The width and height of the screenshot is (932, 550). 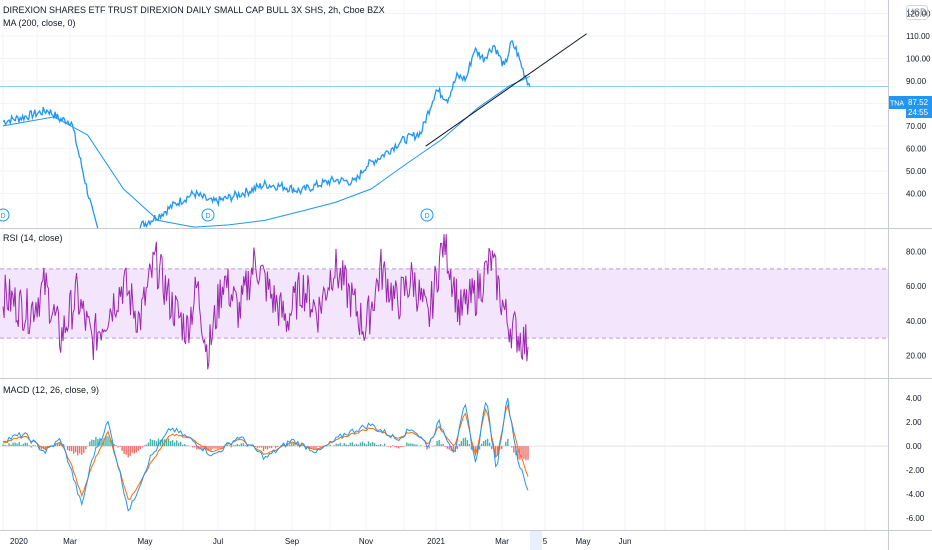 I want to click on price-tick-label: 40.00, so click(x=916, y=193).